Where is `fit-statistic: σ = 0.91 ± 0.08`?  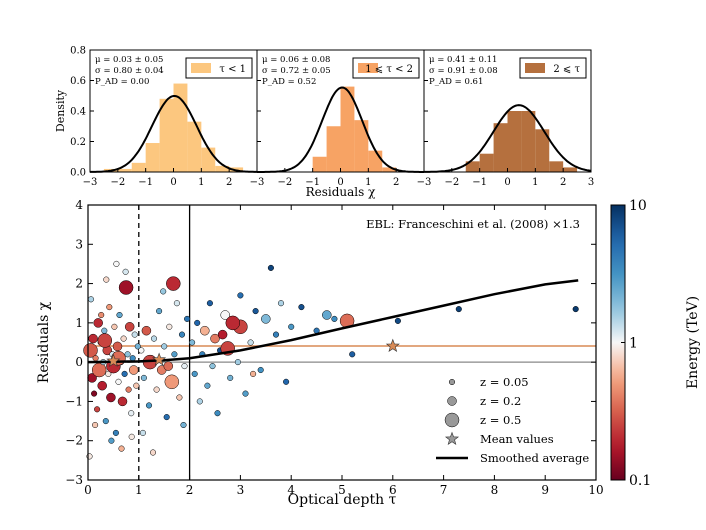 fit-statistic: σ = 0.91 ± 0.08 is located at coordinates (463, 71).